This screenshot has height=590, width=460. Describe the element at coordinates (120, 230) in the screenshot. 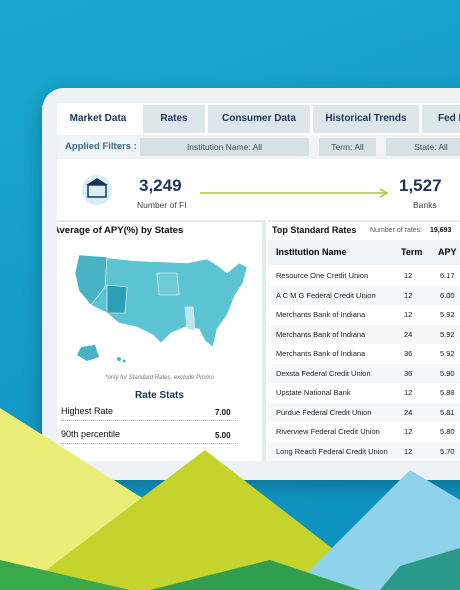

I see `panel-title: Average of APY(%) by States` at that location.